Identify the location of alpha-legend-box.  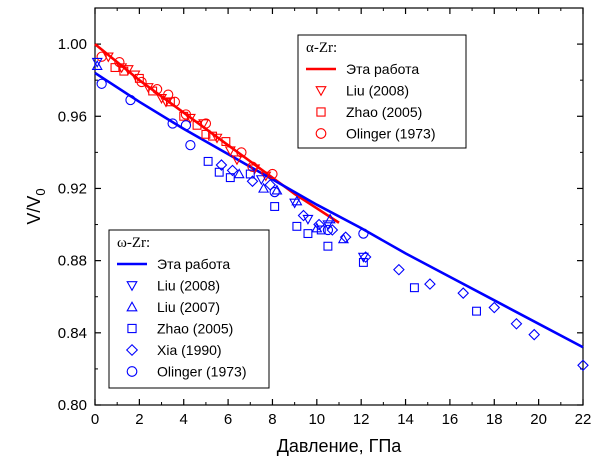
(382, 91).